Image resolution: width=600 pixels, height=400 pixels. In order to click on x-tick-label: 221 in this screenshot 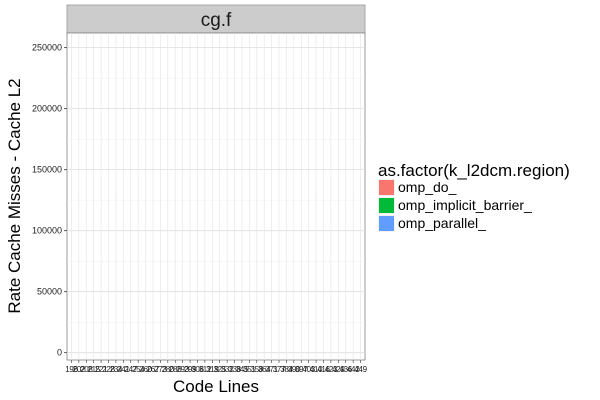, I will do `click(101, 369)`.